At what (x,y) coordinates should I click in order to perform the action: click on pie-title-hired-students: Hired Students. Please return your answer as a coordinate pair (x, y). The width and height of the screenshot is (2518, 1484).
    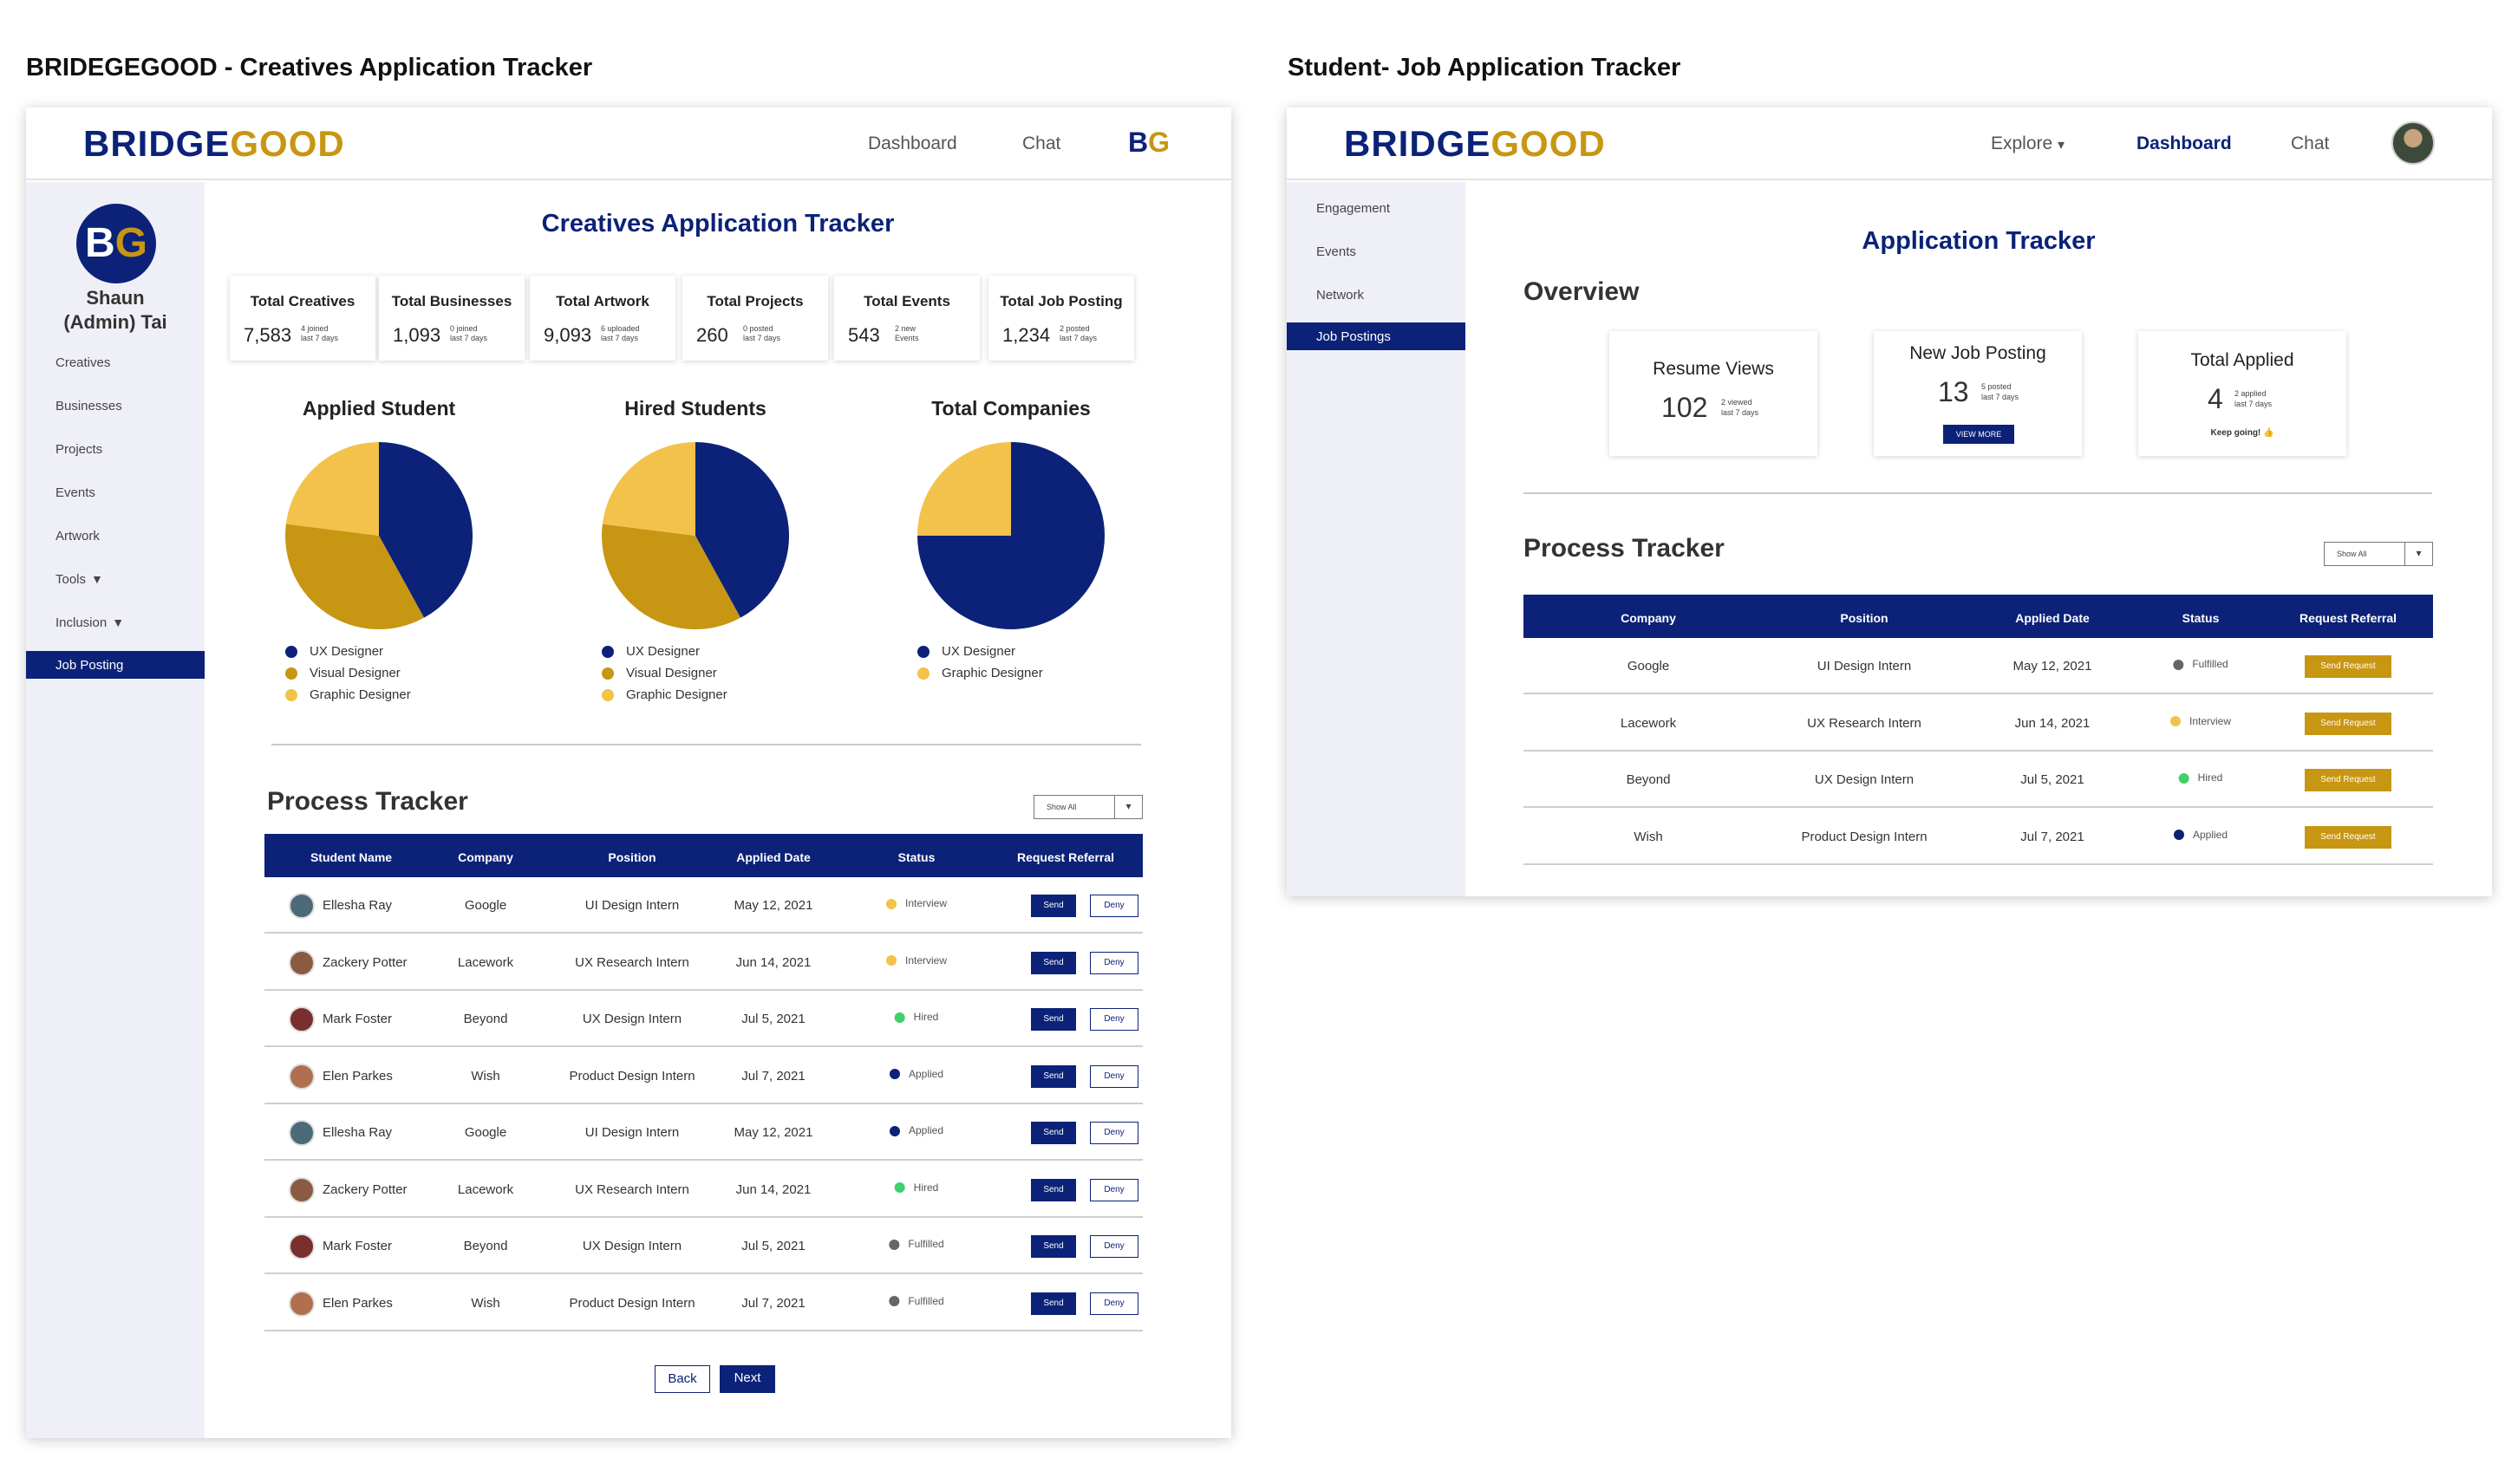
    Looking at the image, I should click on (695, 408).